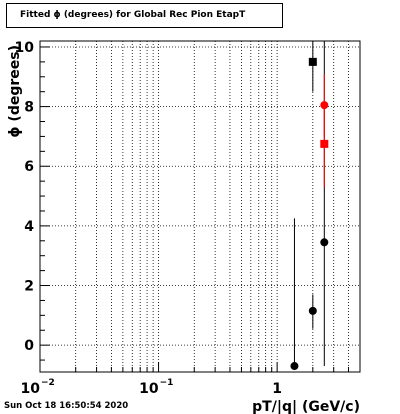 The width and height of the screenshot is (400, 414). Describe the element at coordinates (66, 406) in the screenshot. I see `timestamp: Sun Oct 18 16:50:54 2020` at that location.